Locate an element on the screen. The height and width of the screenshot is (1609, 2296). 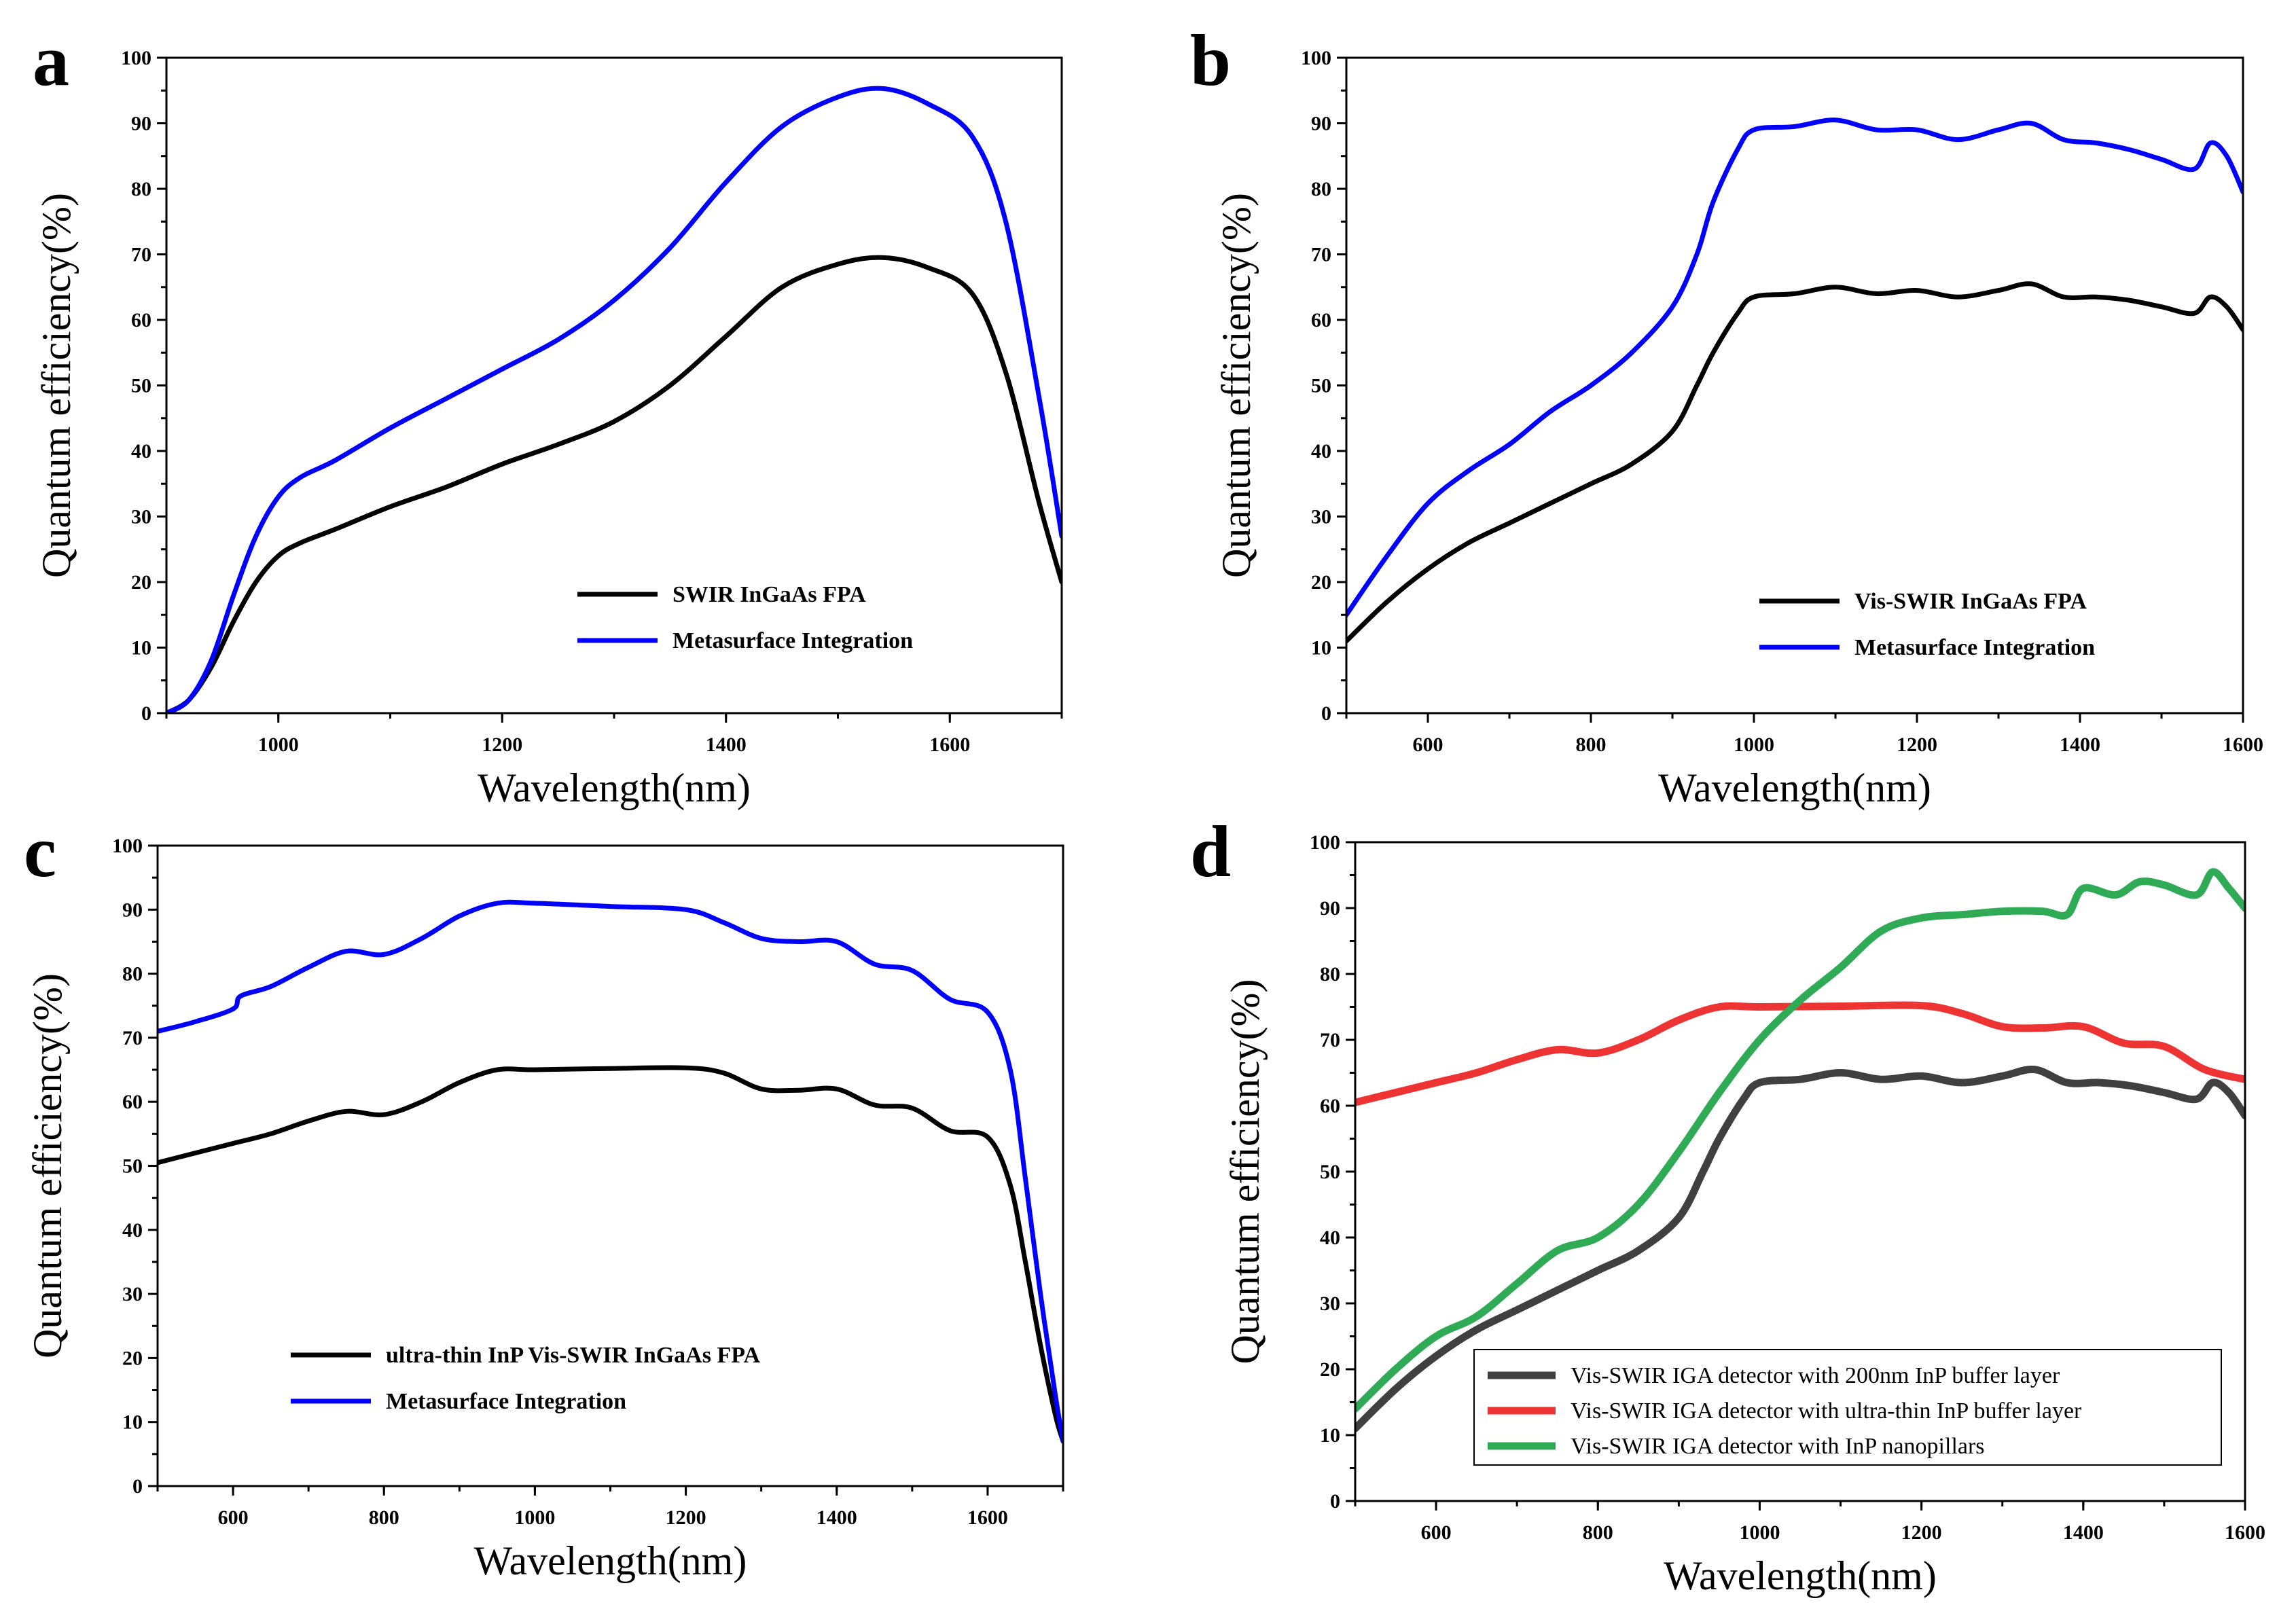
legend-label: ultra-thin InP Vis-SWIR InGaAs FPA is located at coordinates (573, 1355).